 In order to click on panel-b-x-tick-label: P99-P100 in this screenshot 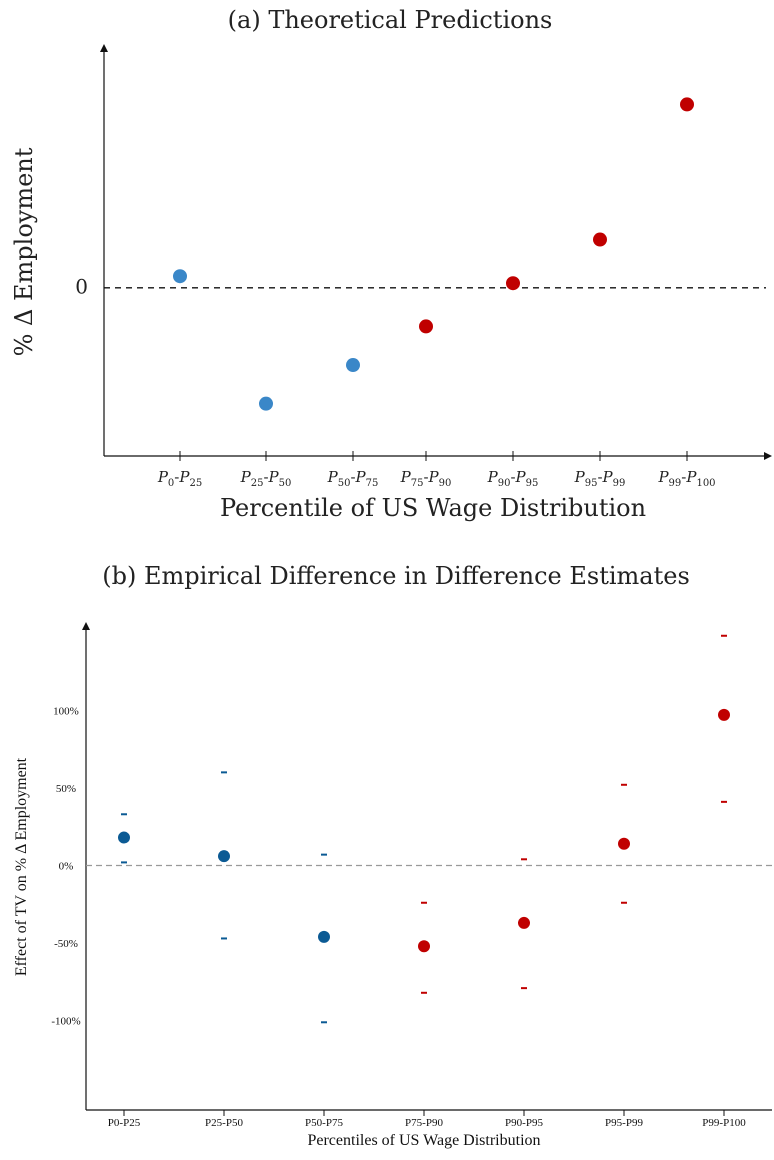, I will do `click(724, 1123)`.